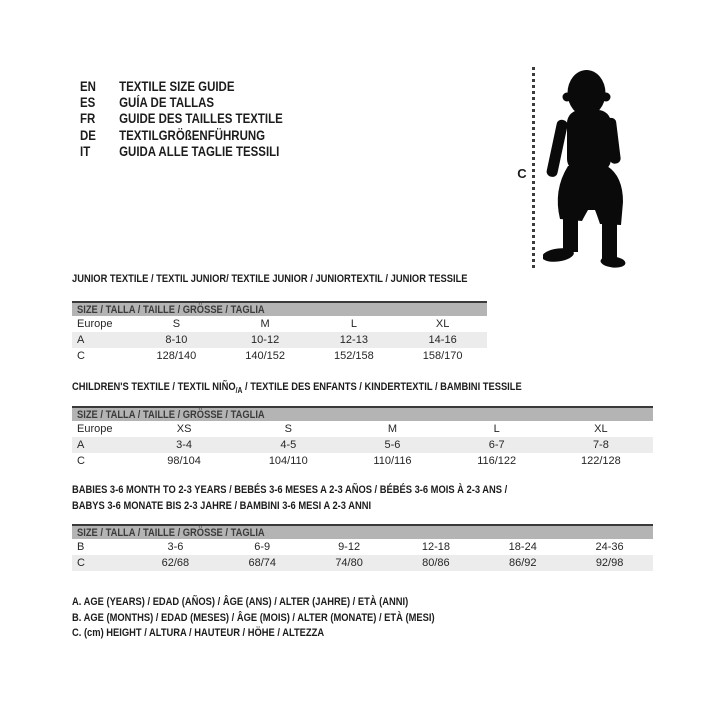  Describe the element at coordinates (533, 167) in the screenshot. I see `height-measure-dotted-line` at that location.